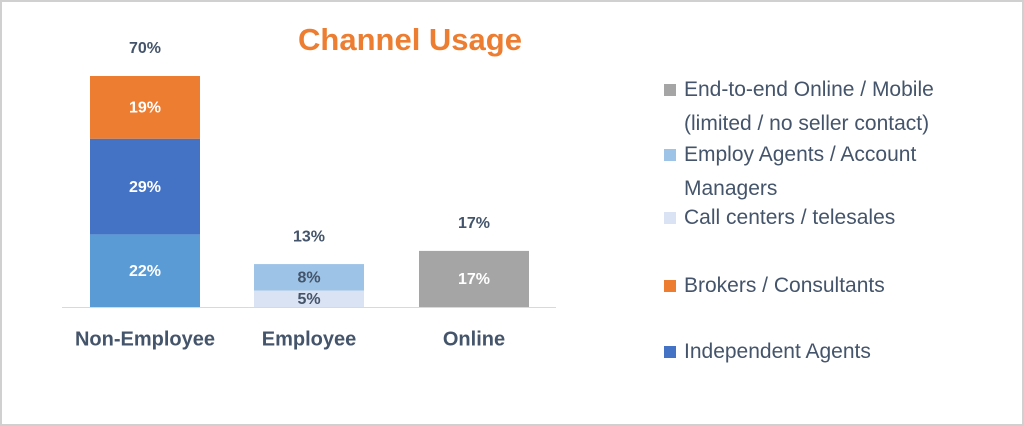 The image size is (1024, 426). Describe the element at coordinates (145, 48) in the screenshot. I see `total-label: 70%` at that location.